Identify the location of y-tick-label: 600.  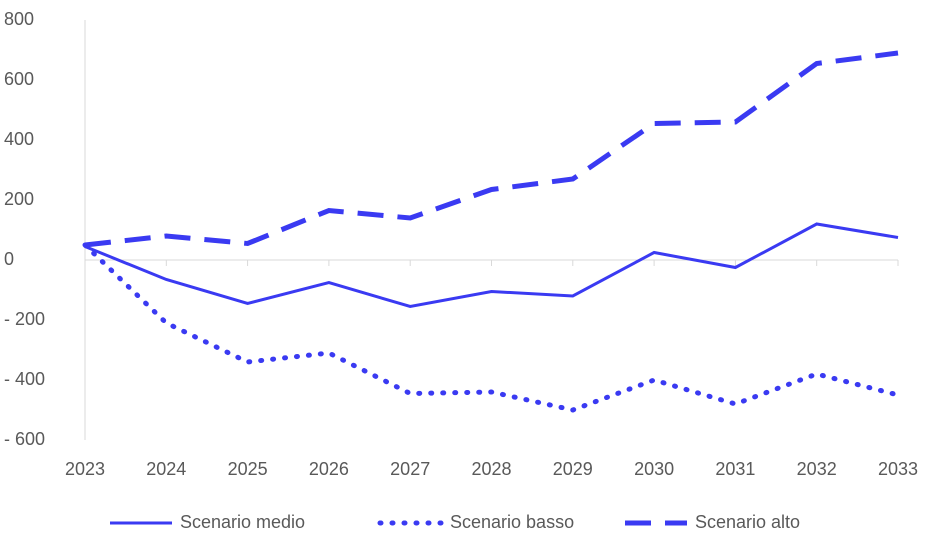
(19, 79).